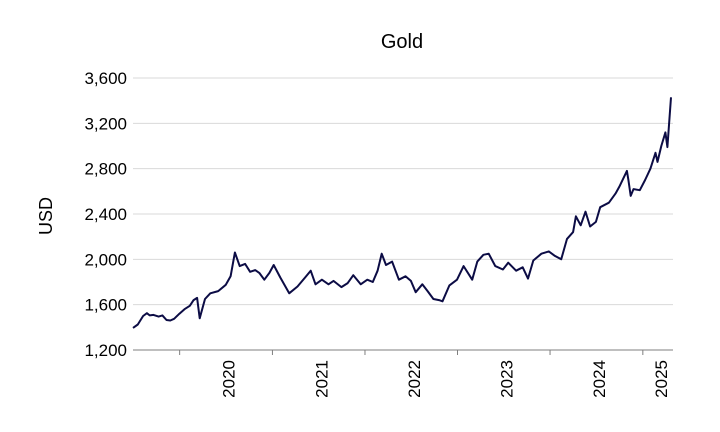 The image size is (720, 432). What do you see at coordinates (425, 374) in the screenshot?
I see `x-axis-ticks: 2020 2021 2022 2023 2024 2025` at bounding box center [425, 374].